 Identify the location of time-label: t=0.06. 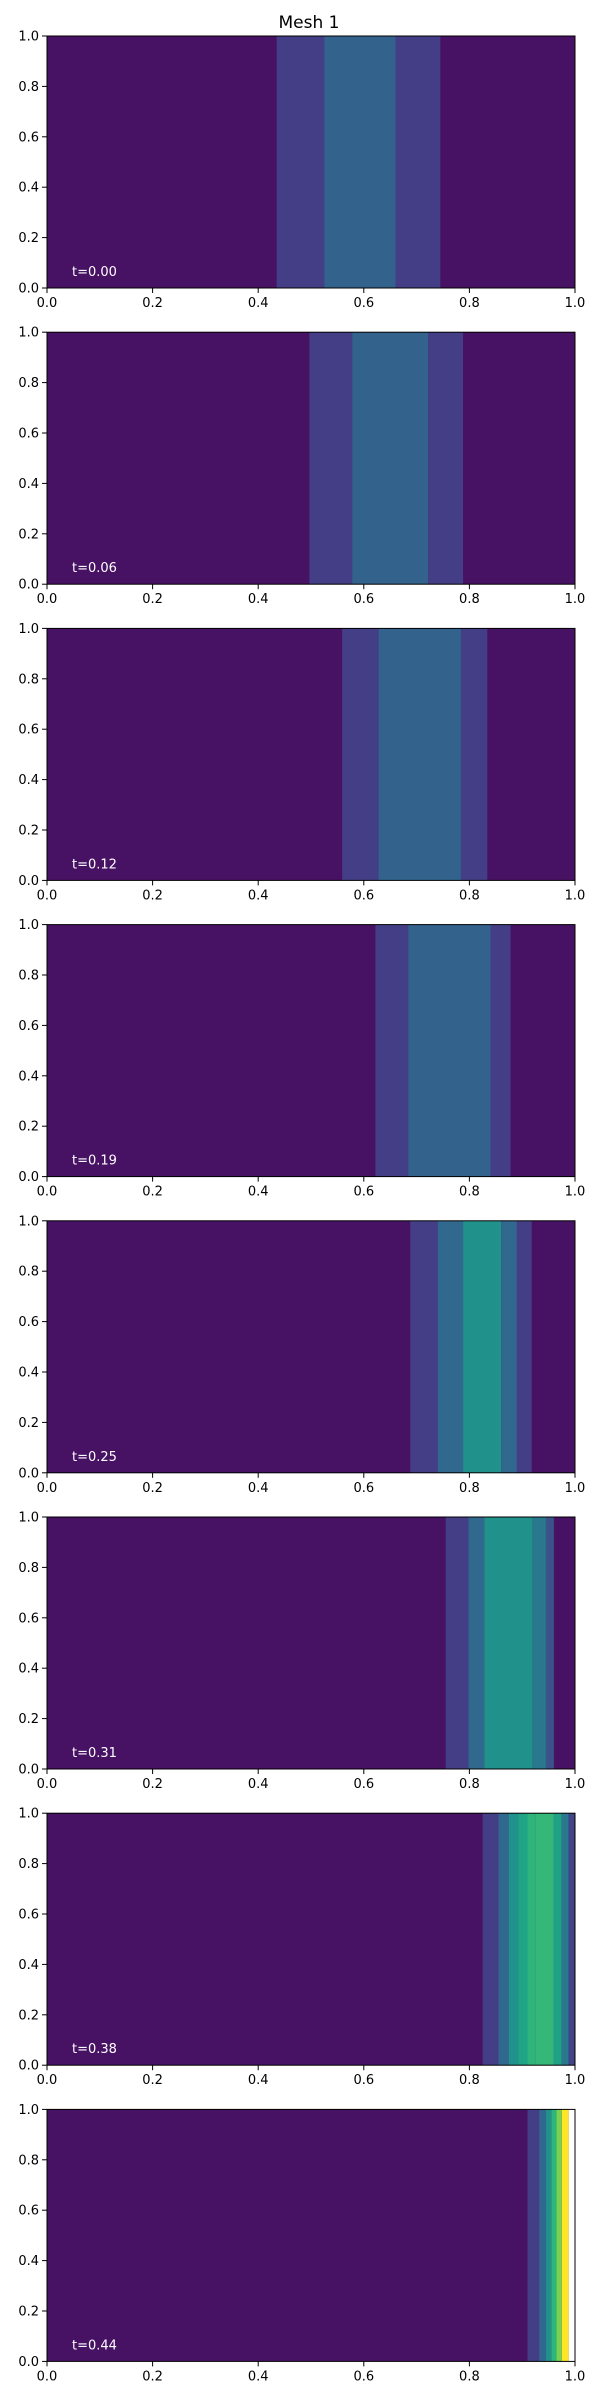
(94, 568).